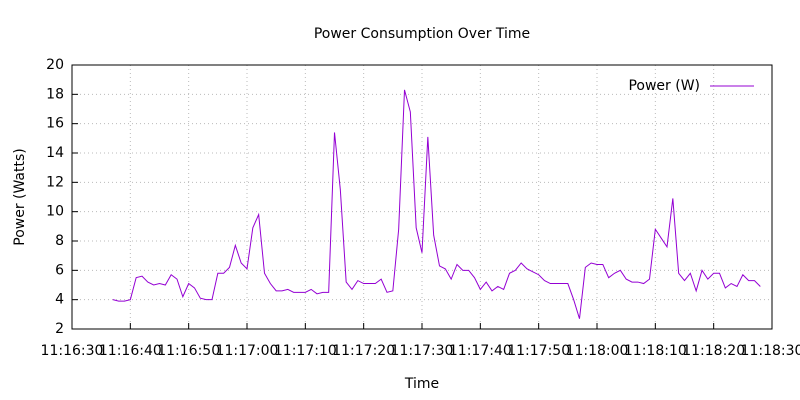 This screenshot has height=400, width=800. What do you see at coordinates (55, 94) in the screenshot?
I see `y-tick-label: 18` at bounding box center [55, 94].